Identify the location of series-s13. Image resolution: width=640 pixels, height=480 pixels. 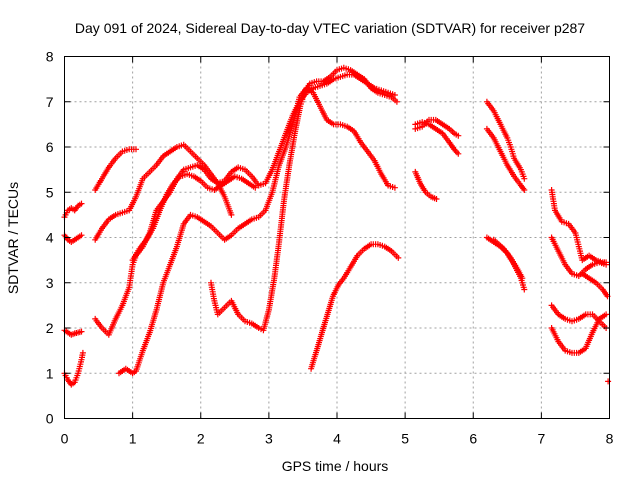
(437, 127).